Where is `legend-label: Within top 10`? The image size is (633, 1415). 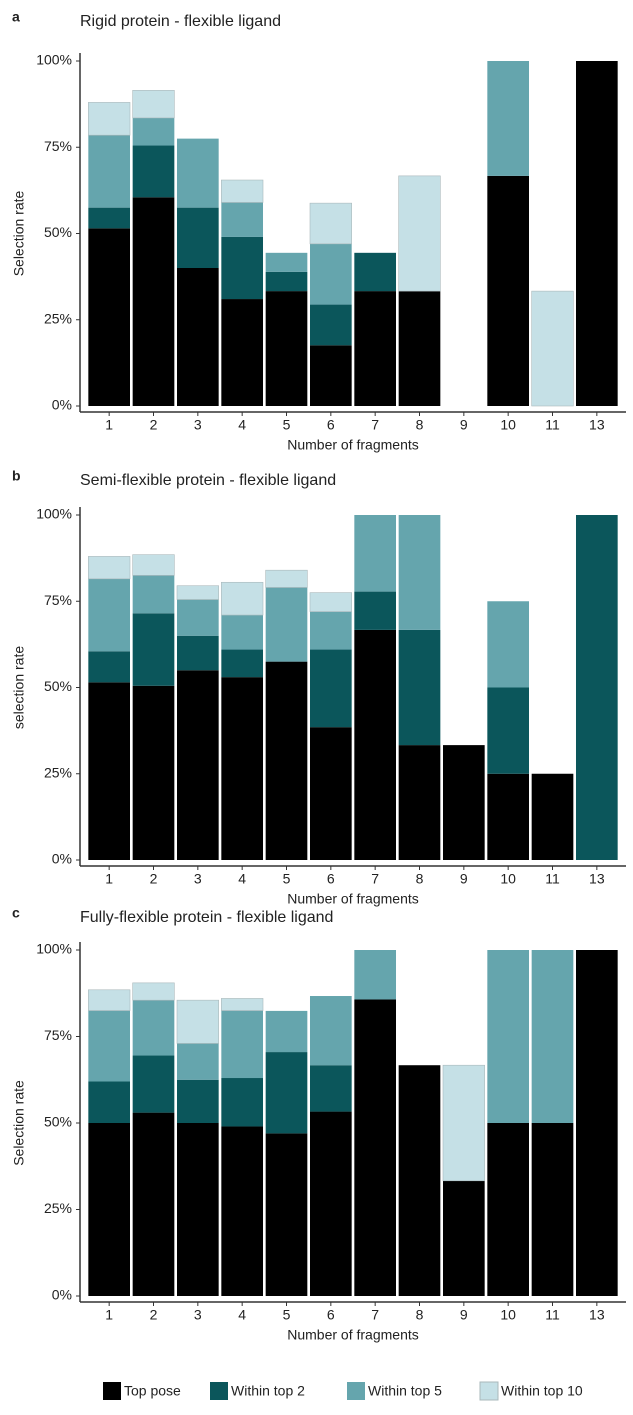 legend-label: Within top 10 is located at coordinates (542, 1391).